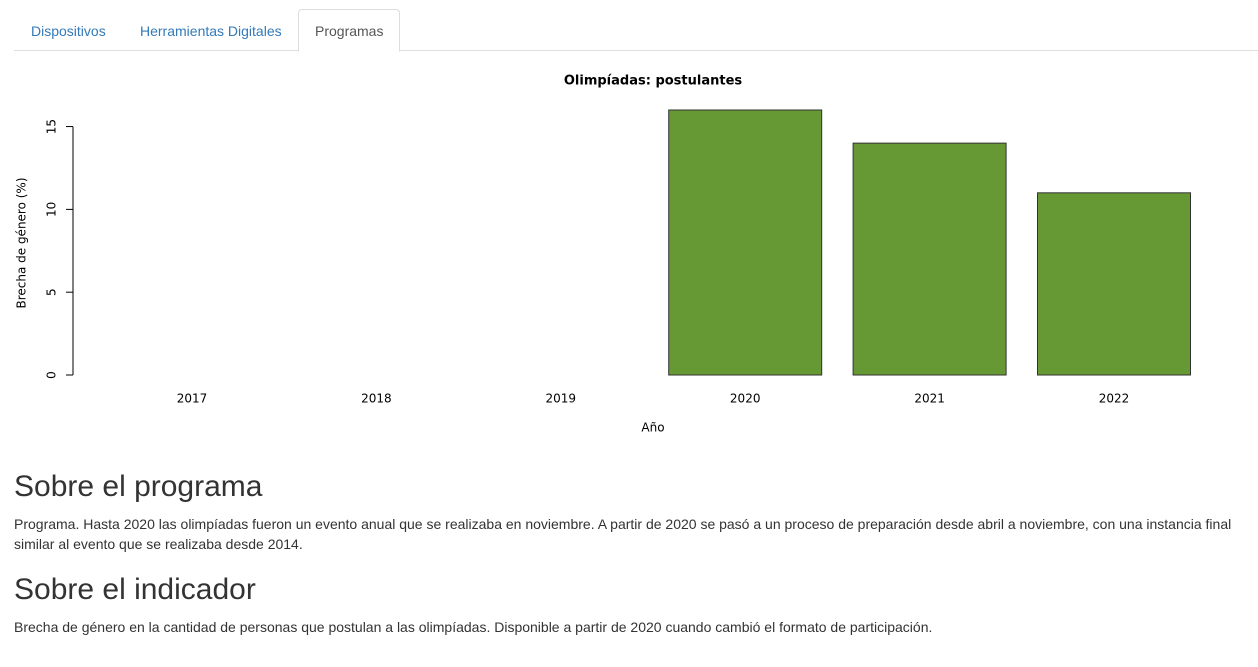 This screenshot has height=667, width=1258. Describe the element at coordinates (376, 399) in the screenshot. I see `x-tick-label: 2018` at that location.